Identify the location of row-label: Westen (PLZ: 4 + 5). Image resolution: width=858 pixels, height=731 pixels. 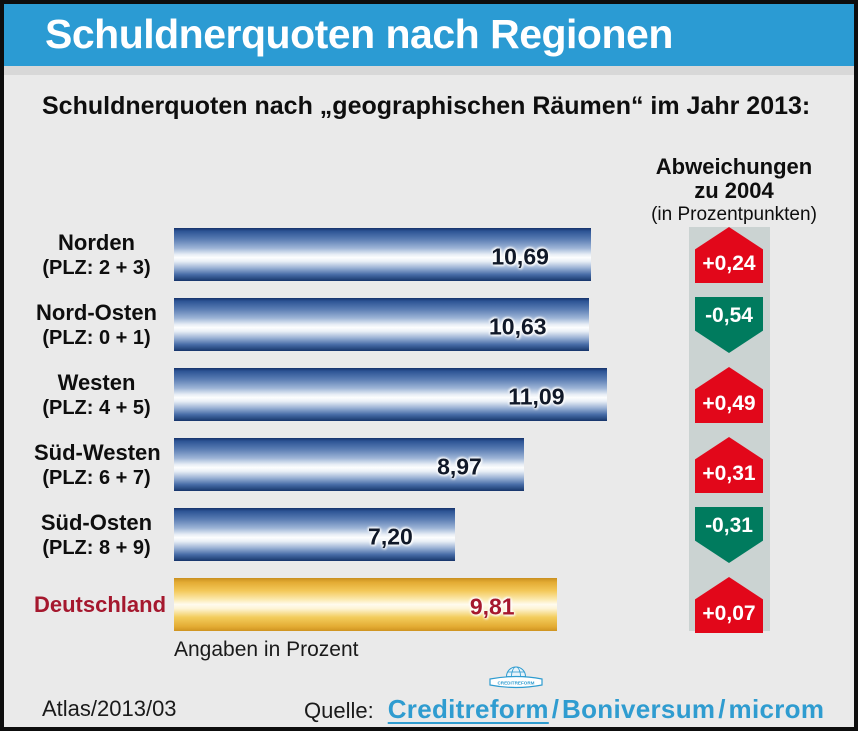
(96, 394).